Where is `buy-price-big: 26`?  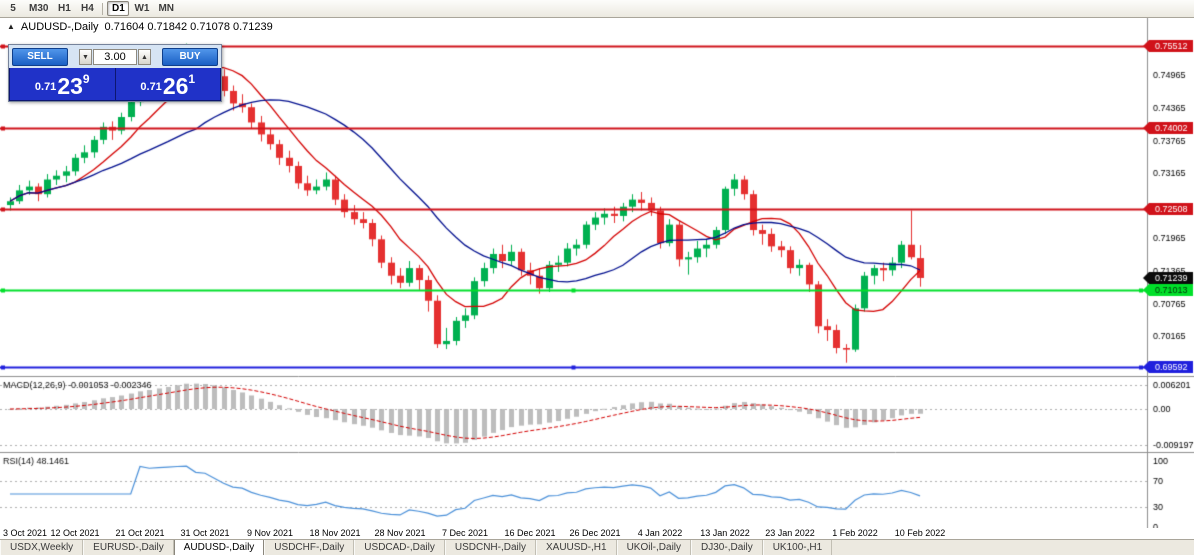 buy-price-big: 26 is located at coordinates (175, 85).